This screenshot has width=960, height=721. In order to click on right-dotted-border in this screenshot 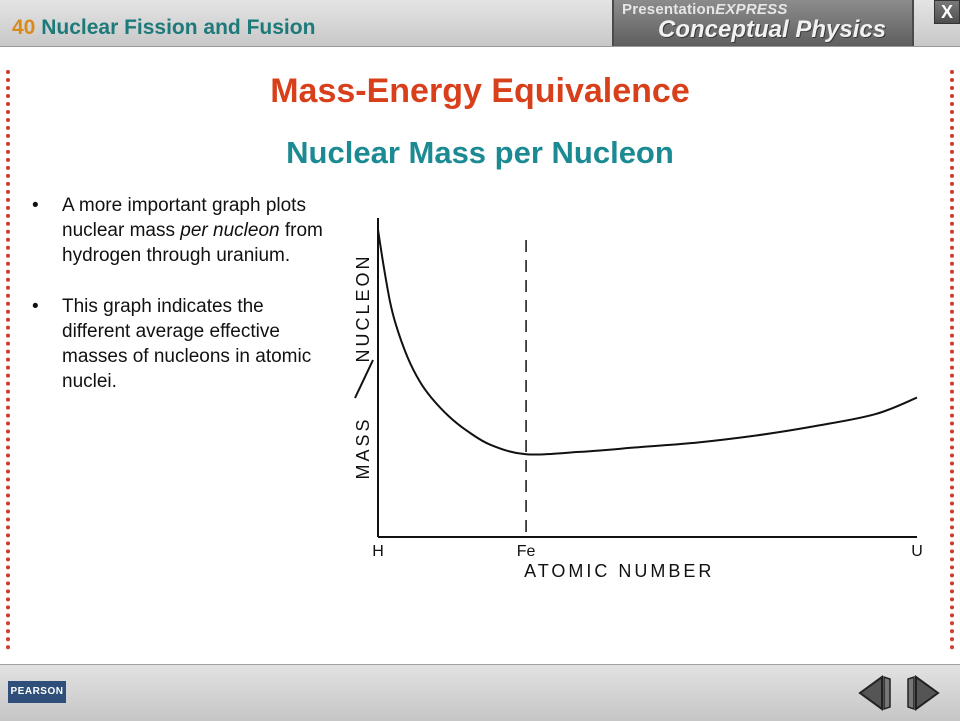, I will do `click(952, 360)`.